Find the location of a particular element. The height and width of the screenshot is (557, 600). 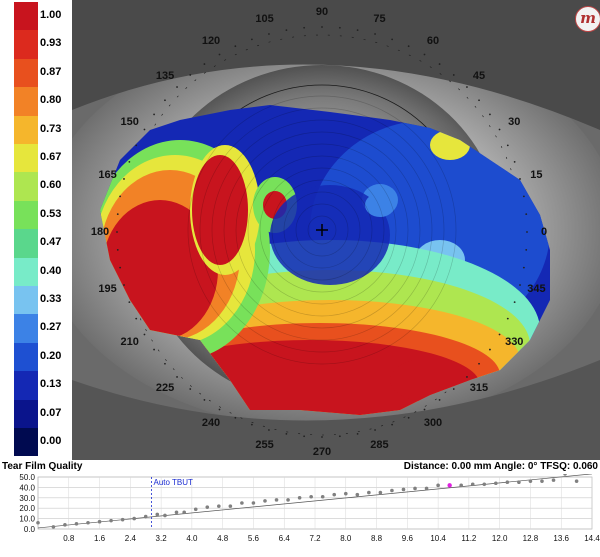

angle-label-60: 60 is located at coordinates (433, 41).